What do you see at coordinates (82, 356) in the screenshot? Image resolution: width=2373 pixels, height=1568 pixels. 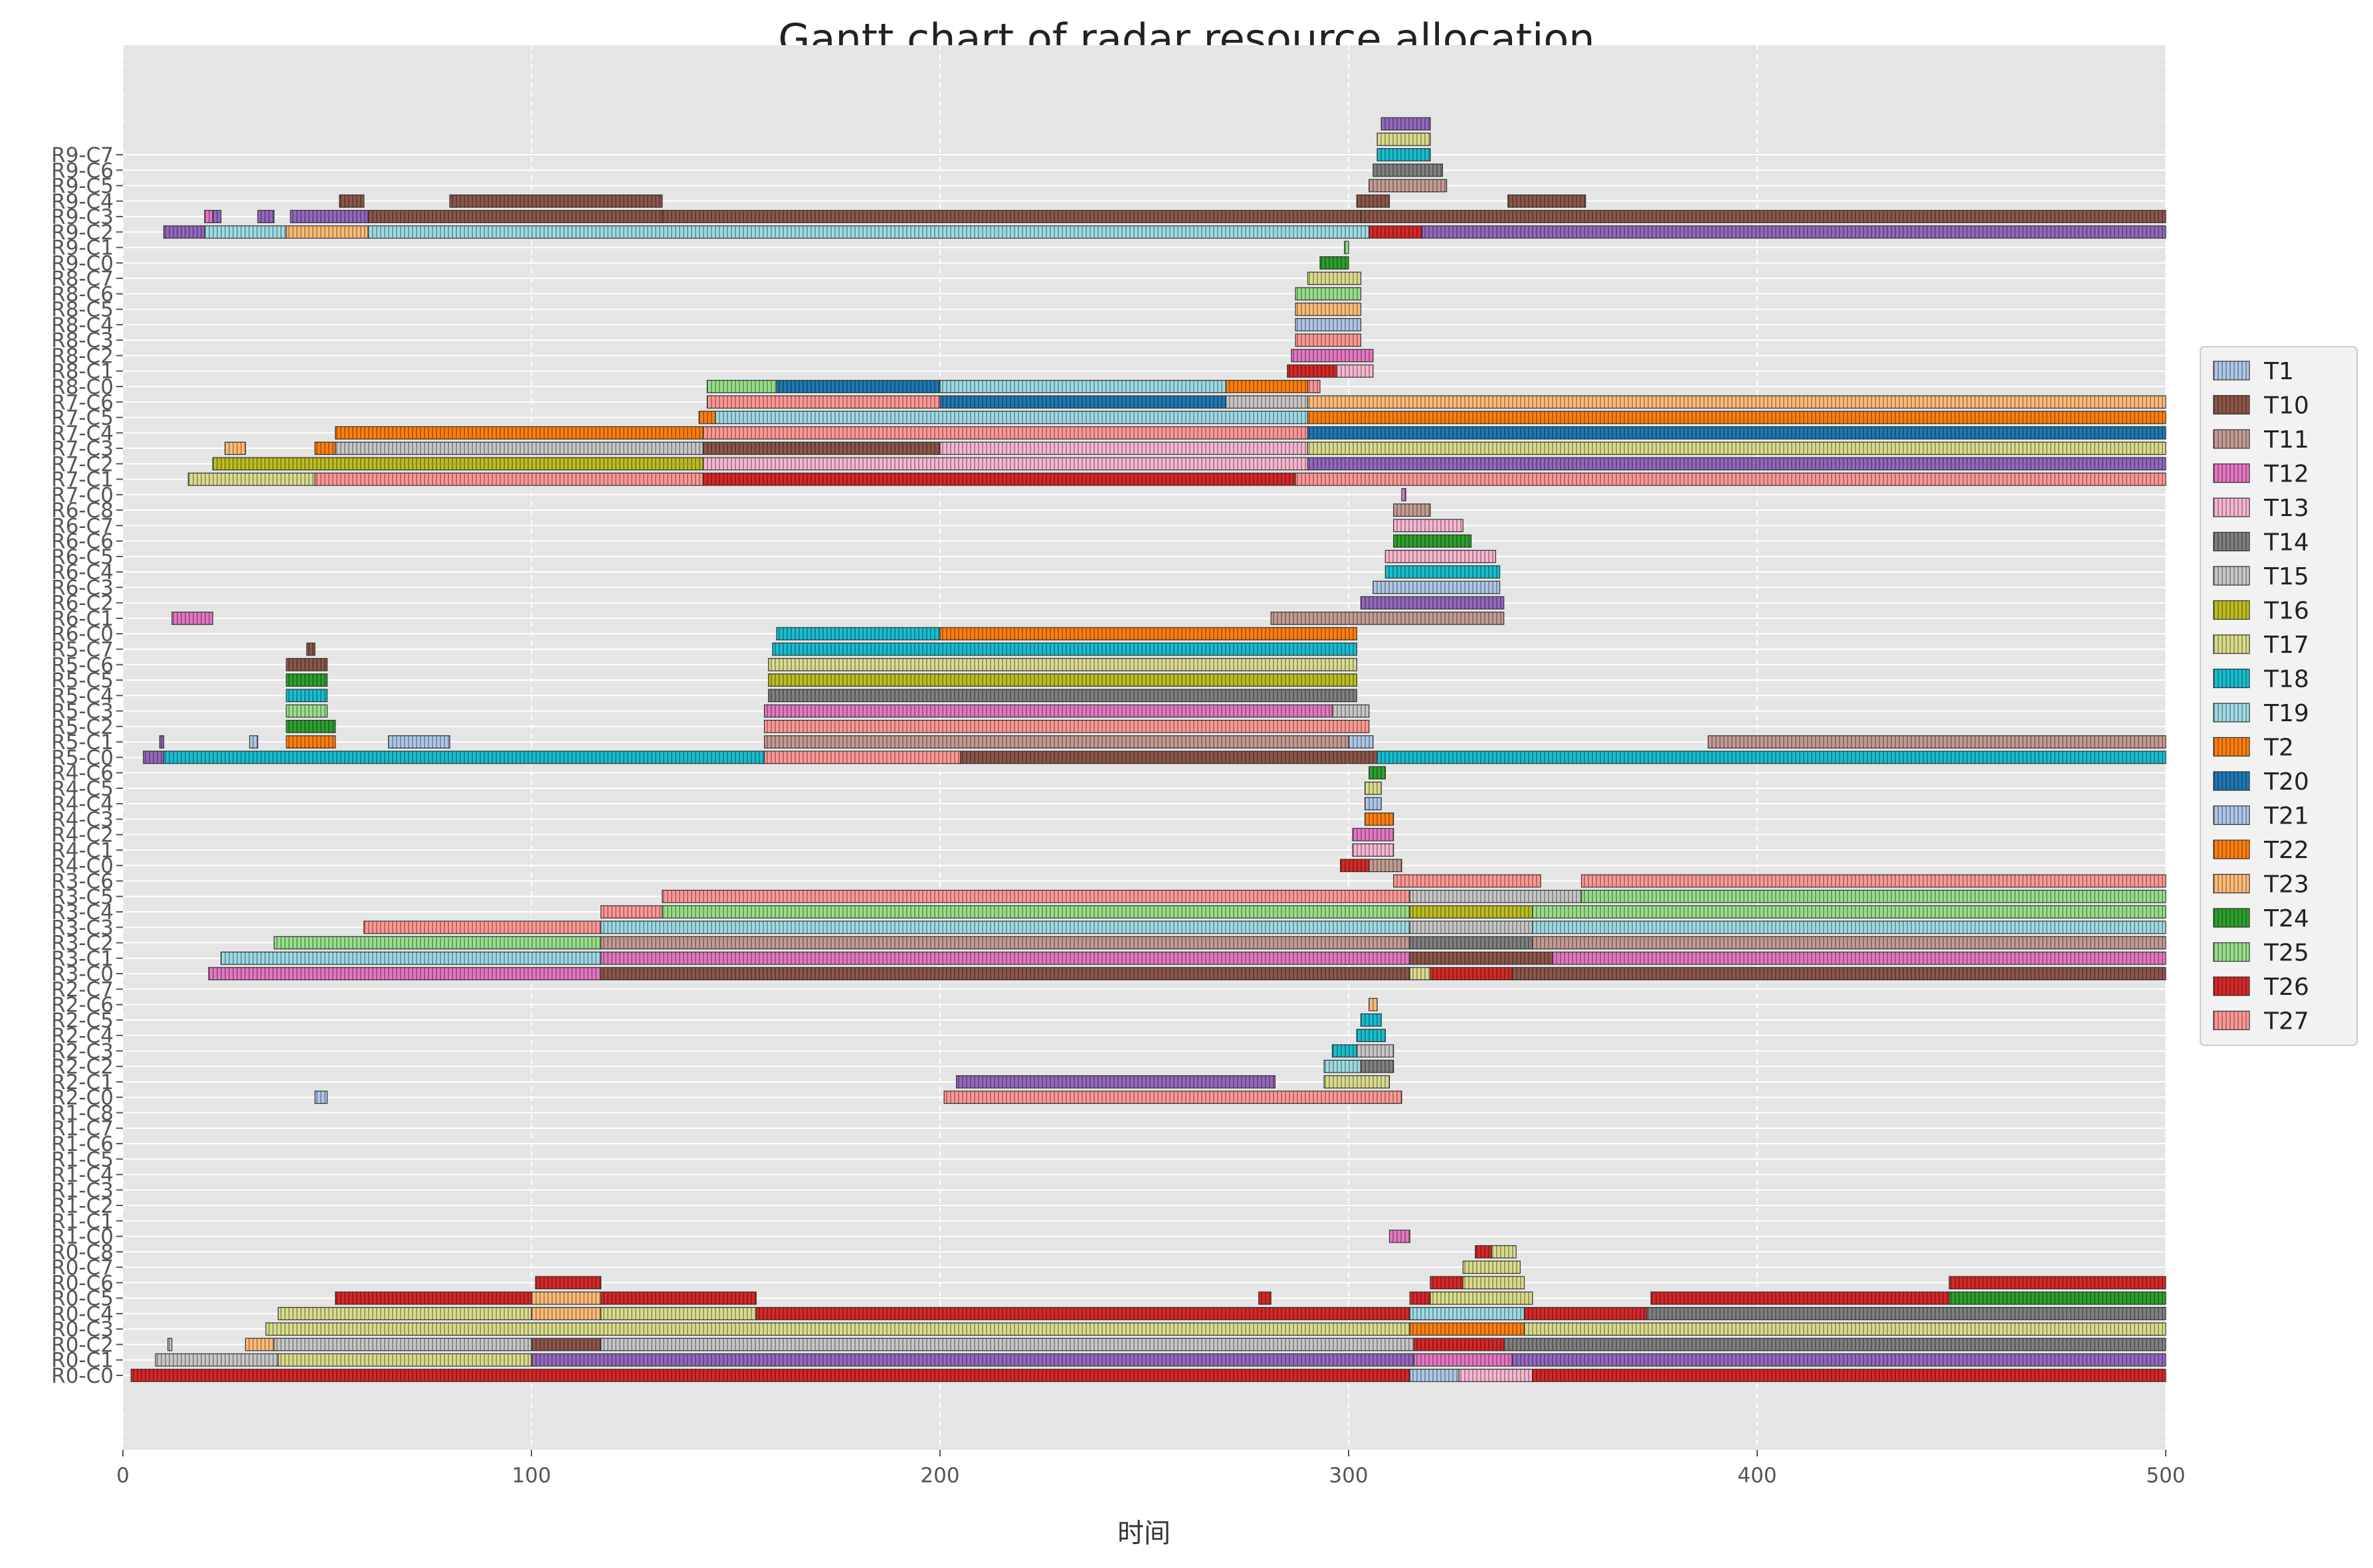 I see `y-tick-label: R8-C2` at bounding box center [82, 356].